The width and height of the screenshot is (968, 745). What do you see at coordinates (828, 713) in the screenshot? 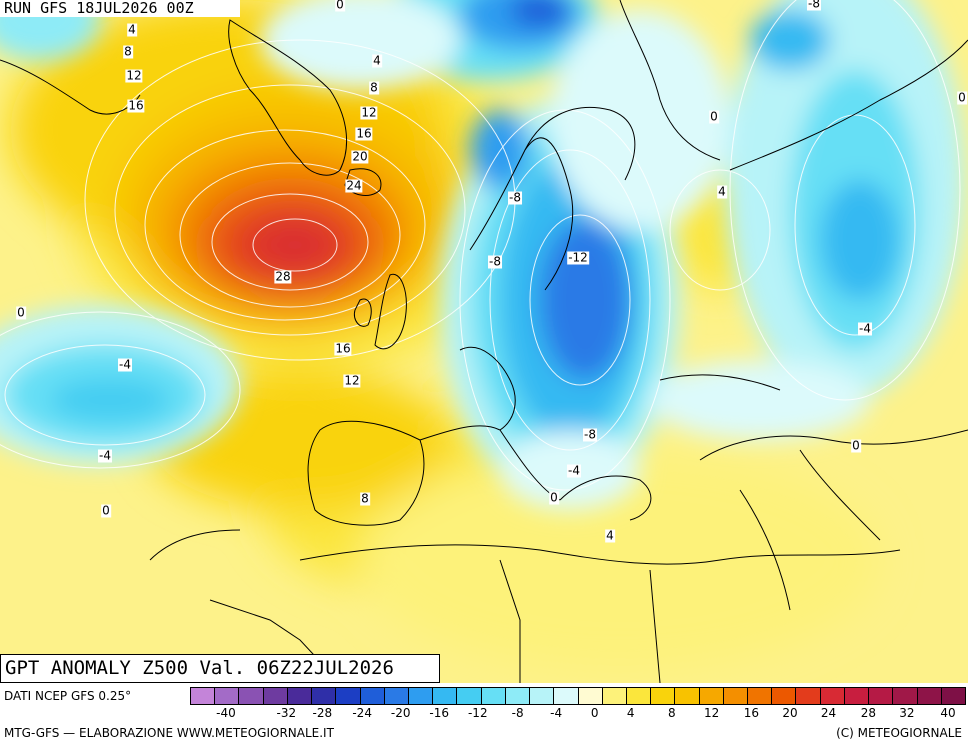
I see `legend-tick-label: 24` at bounding box center [828, 713].